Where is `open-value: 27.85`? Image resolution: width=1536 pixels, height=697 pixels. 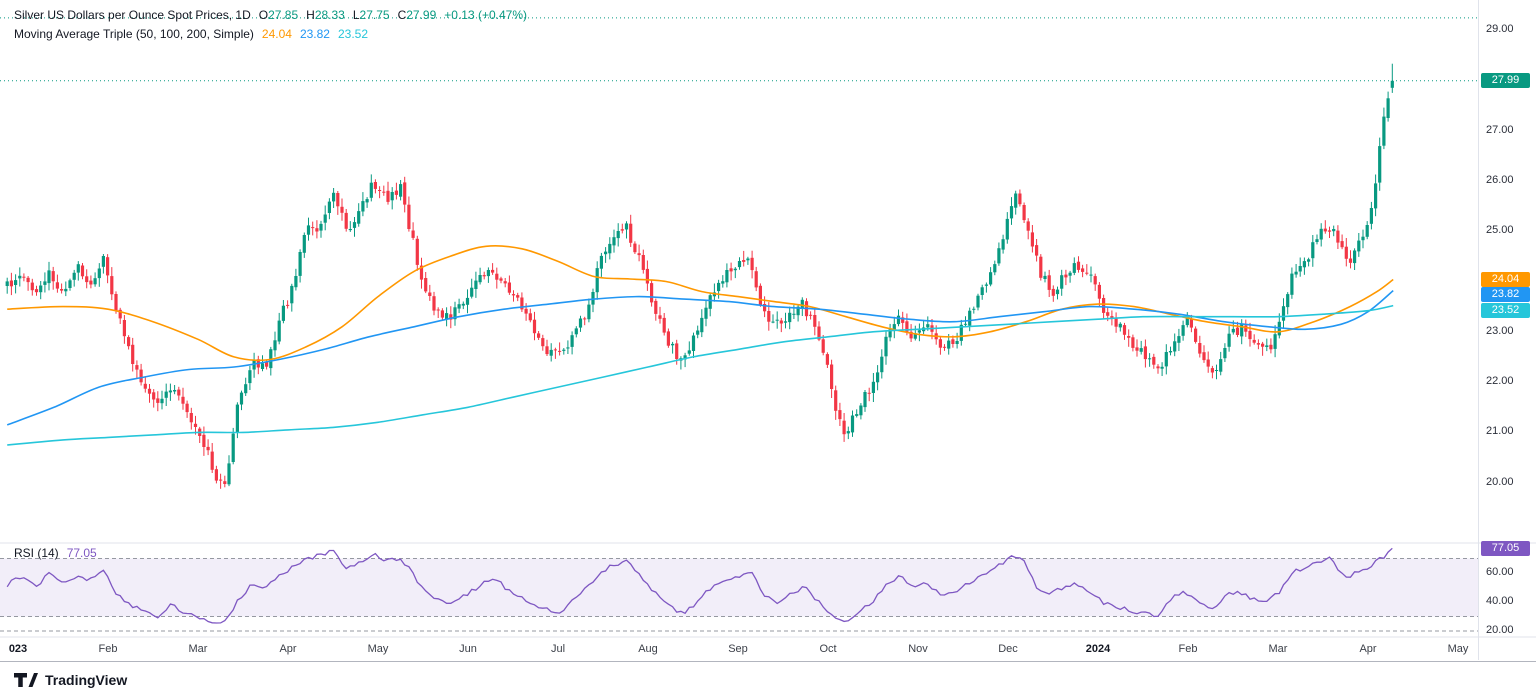
open-value: 27.85 is located at coordinates (283, 15).